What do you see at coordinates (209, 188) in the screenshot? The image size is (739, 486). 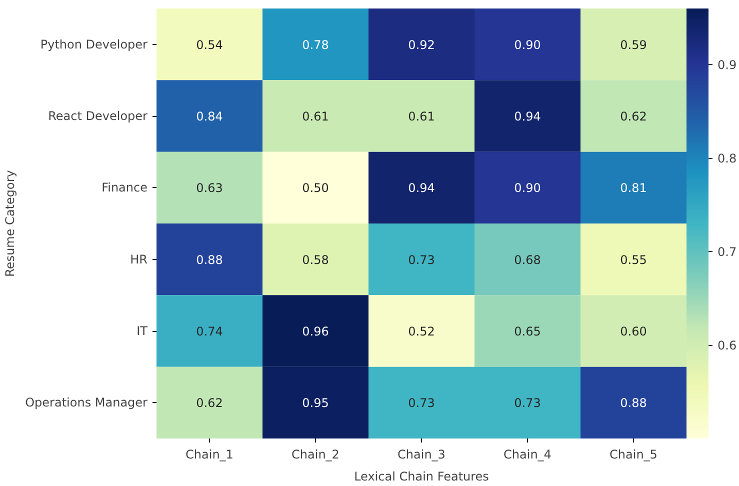 I see `data-label: 0.63` at bounding box center [209, 188].